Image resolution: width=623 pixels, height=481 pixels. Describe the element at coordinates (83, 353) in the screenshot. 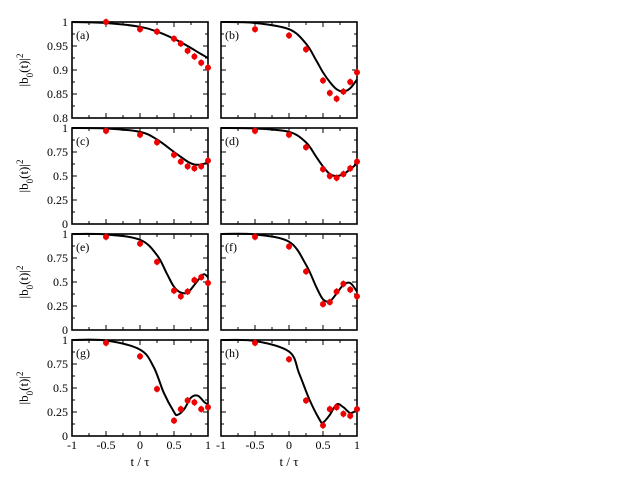

I see `panel-label: (g)` at that location.